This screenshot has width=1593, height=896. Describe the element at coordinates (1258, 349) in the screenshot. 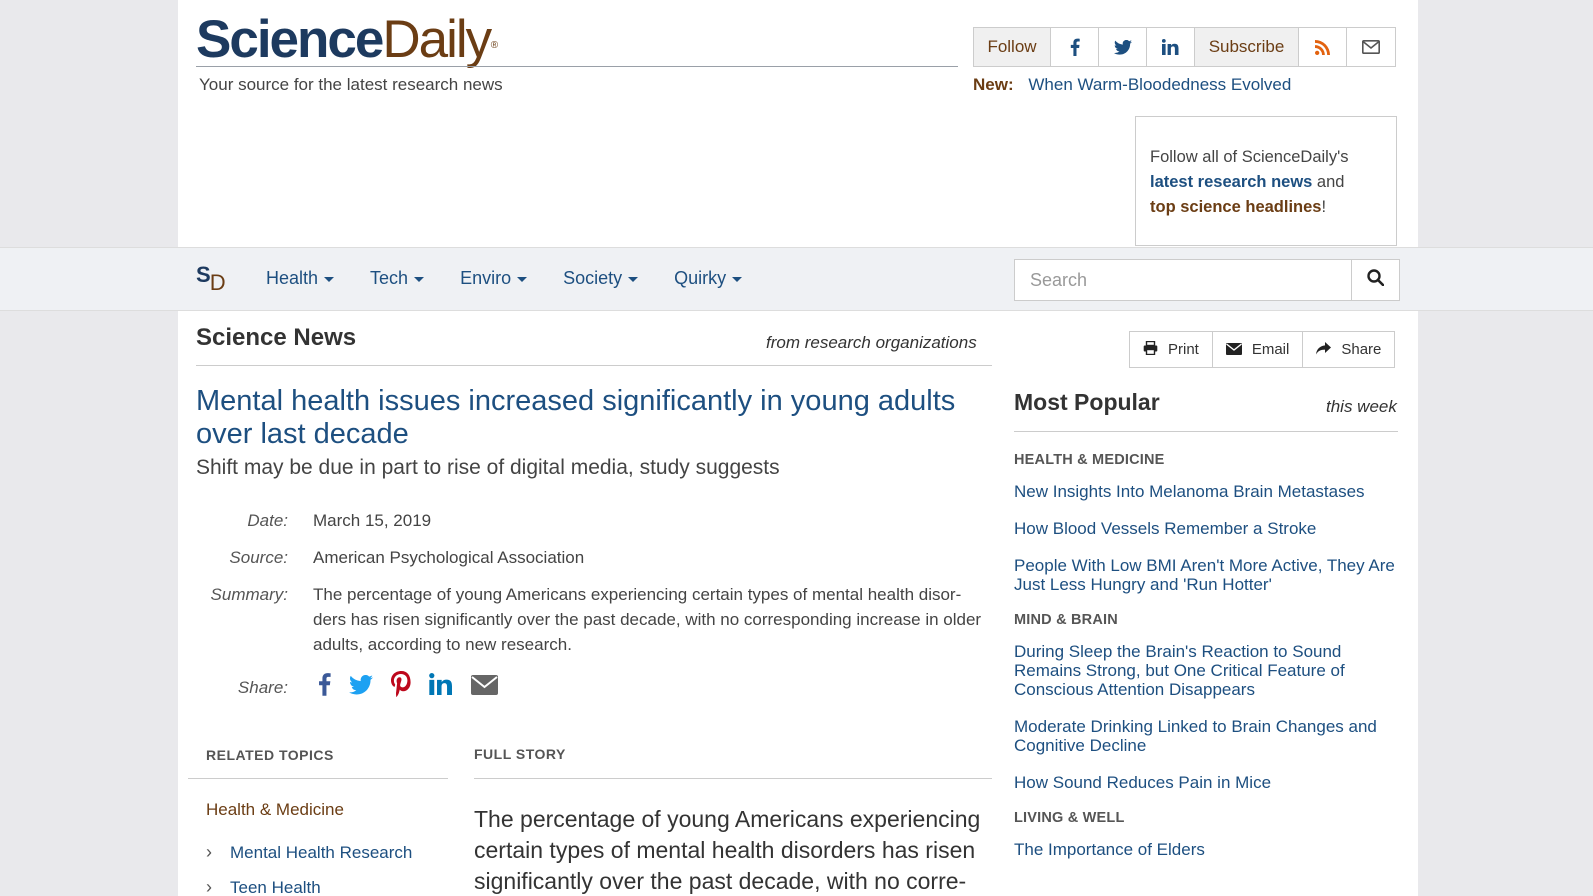

I see `email-share-button: Email` at that location.